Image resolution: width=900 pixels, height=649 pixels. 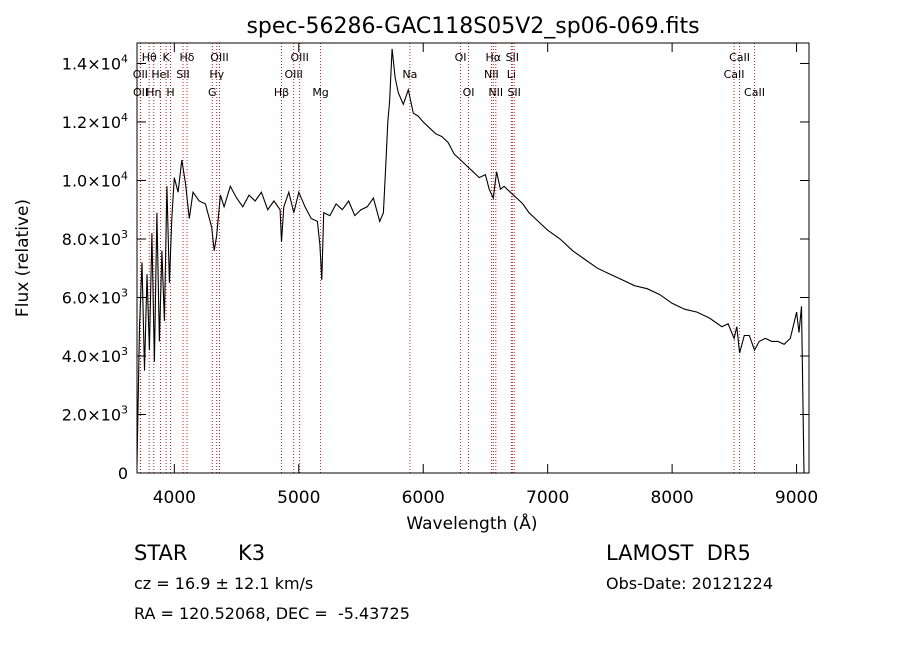 I want to click on line-label-27: CaII, so click(x=754, y=92).